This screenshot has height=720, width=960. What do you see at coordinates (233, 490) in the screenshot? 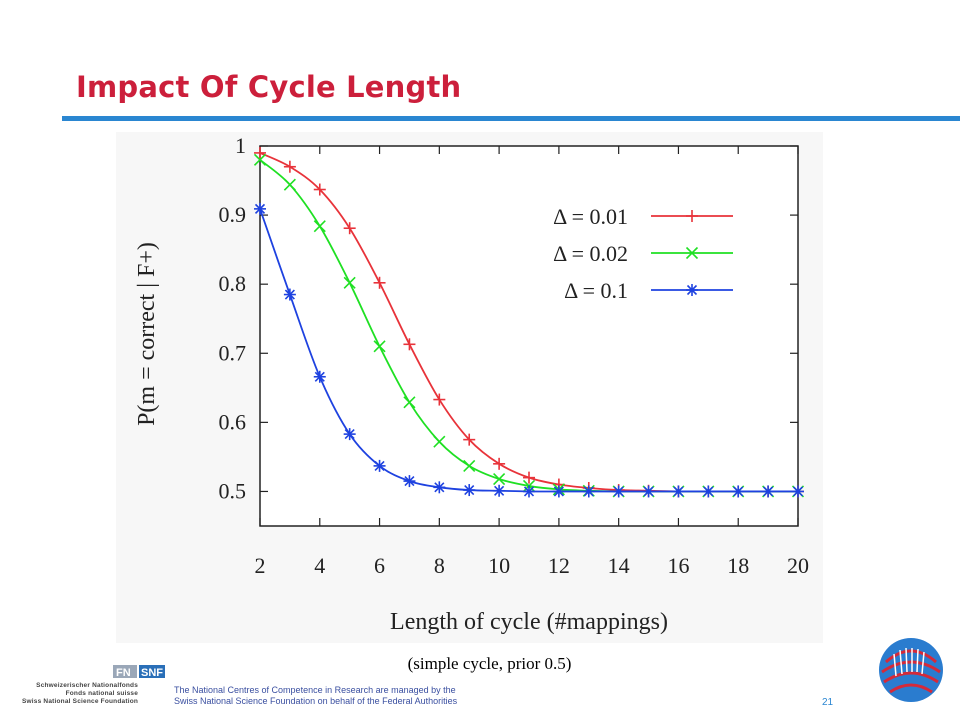
I see `y-tick-label: 0.5` at bounding box center [233, 490].